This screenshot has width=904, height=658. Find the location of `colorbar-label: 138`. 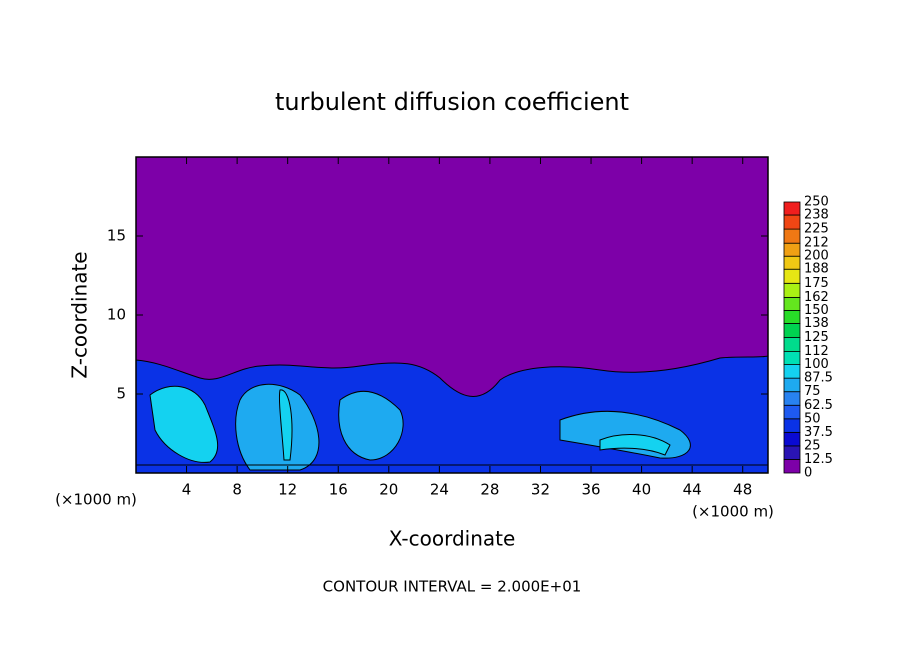

colorbar-label: 138 is located at coordinates (816, 323).